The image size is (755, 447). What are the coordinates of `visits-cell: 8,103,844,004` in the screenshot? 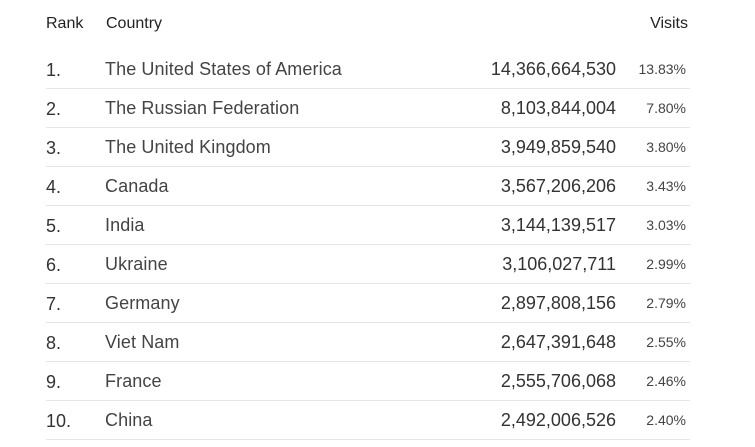 It's located at (558, 108).